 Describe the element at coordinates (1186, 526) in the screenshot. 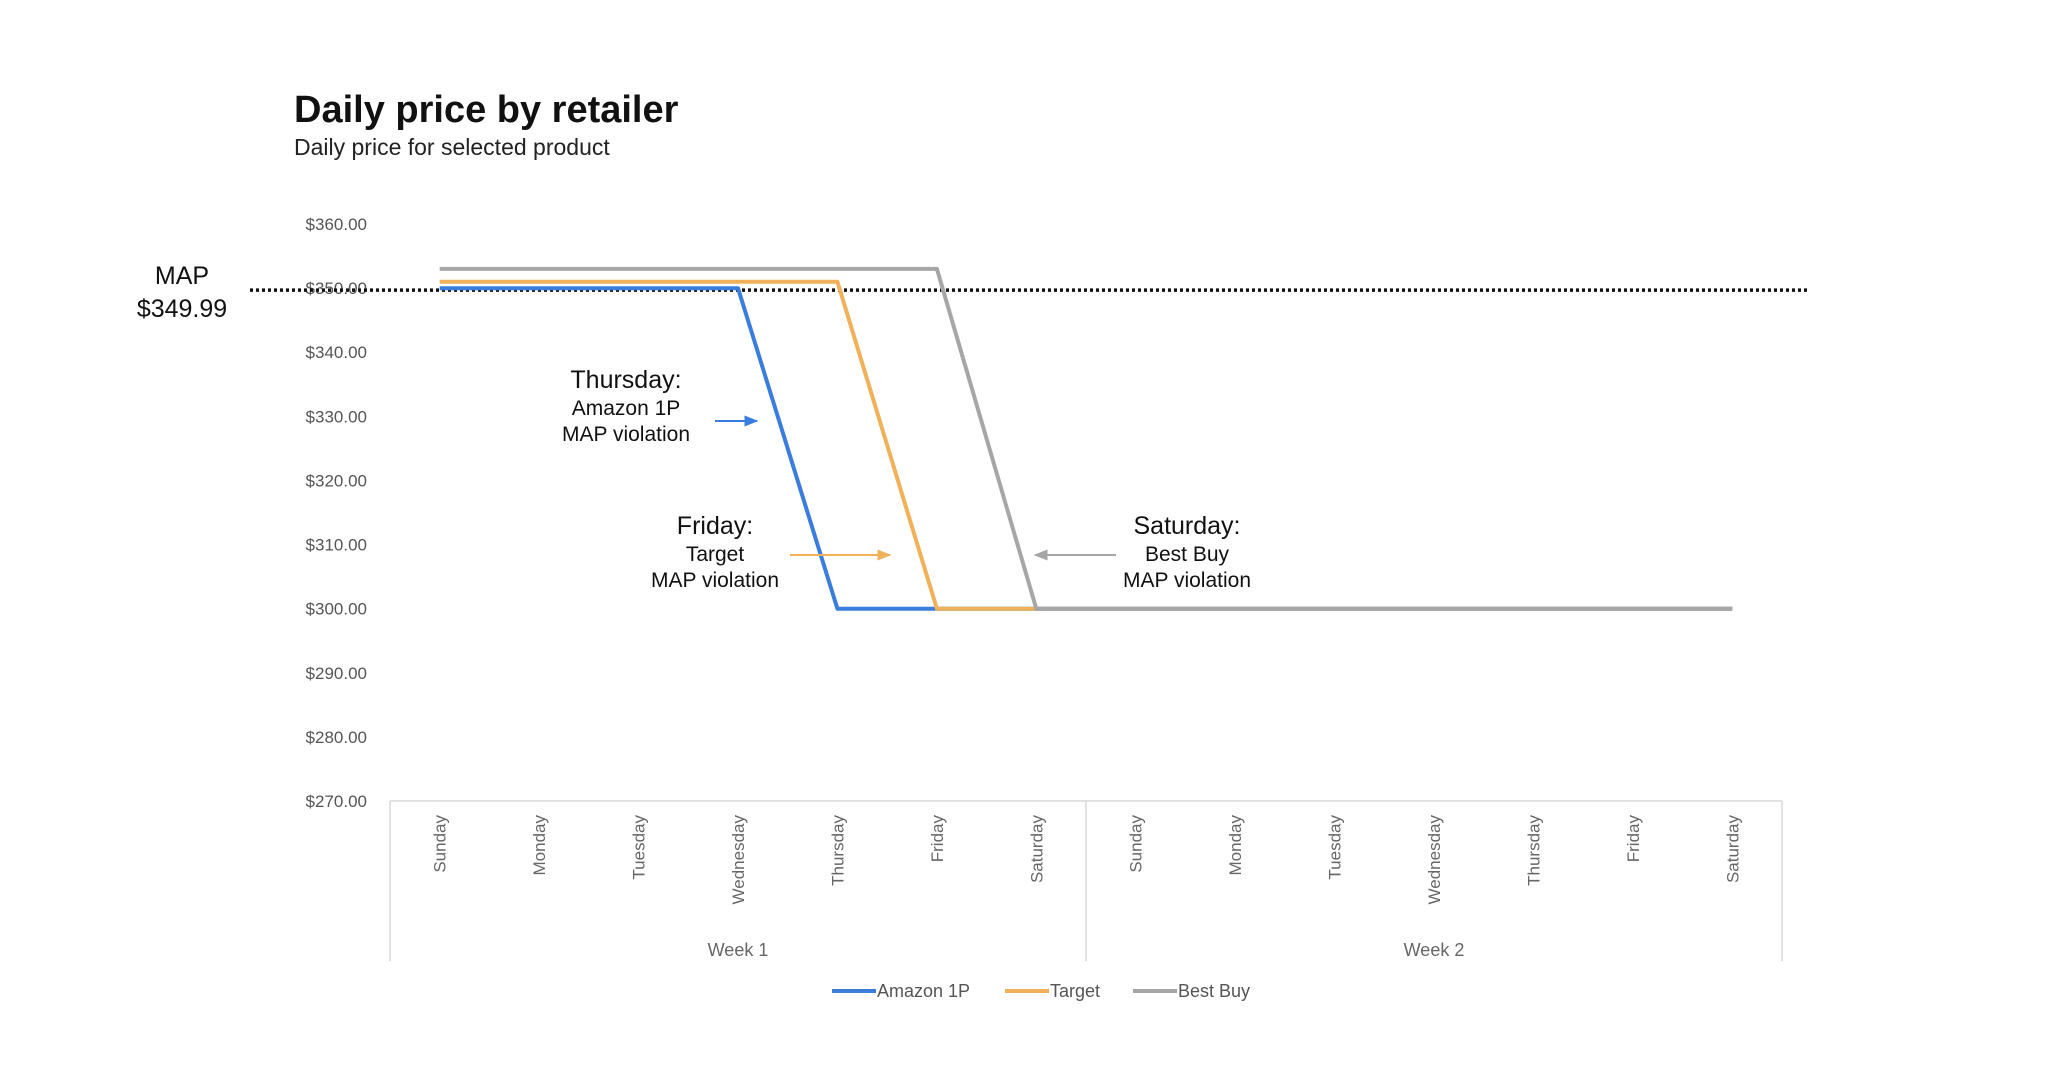

I see `annotation-heading: Saturday:` at that location.